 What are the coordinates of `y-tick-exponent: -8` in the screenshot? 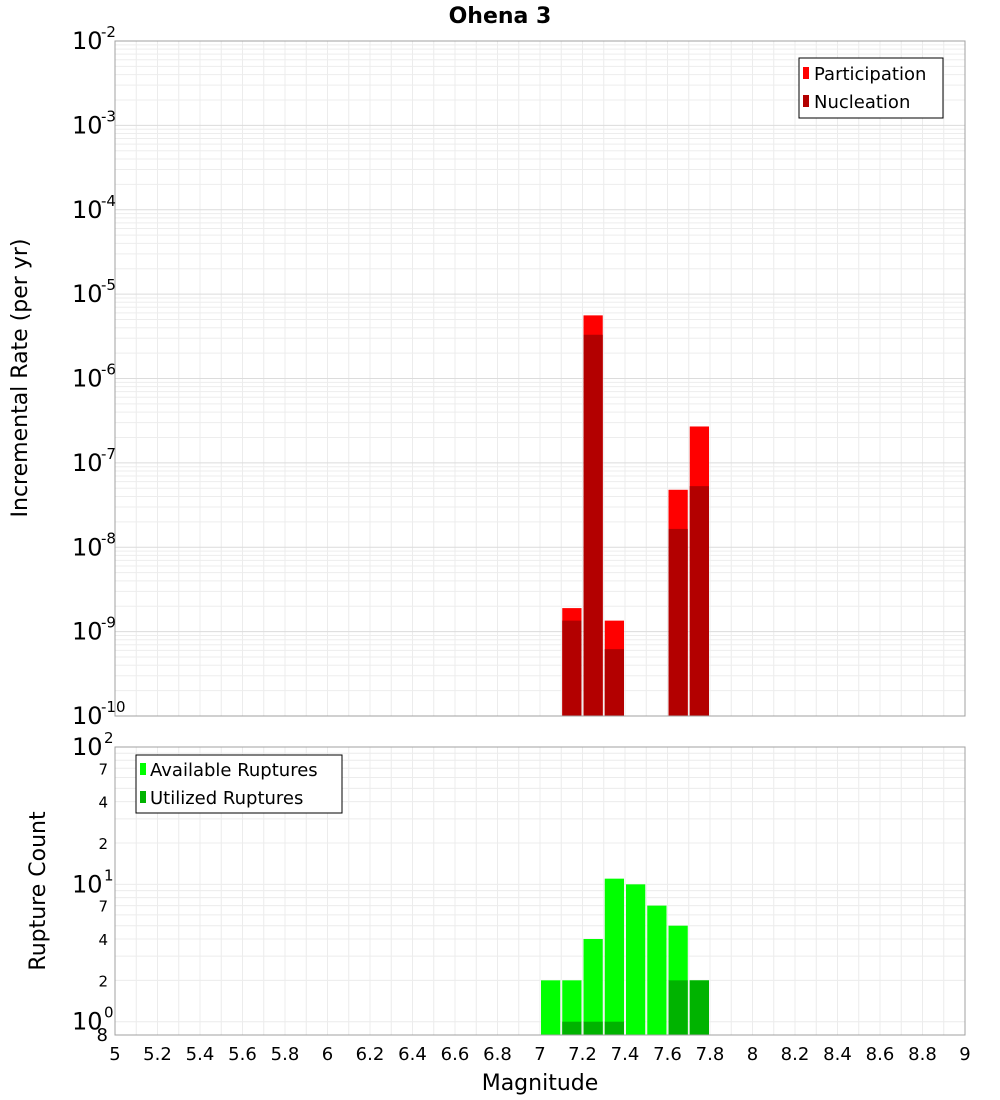 It's located at (108, 538).